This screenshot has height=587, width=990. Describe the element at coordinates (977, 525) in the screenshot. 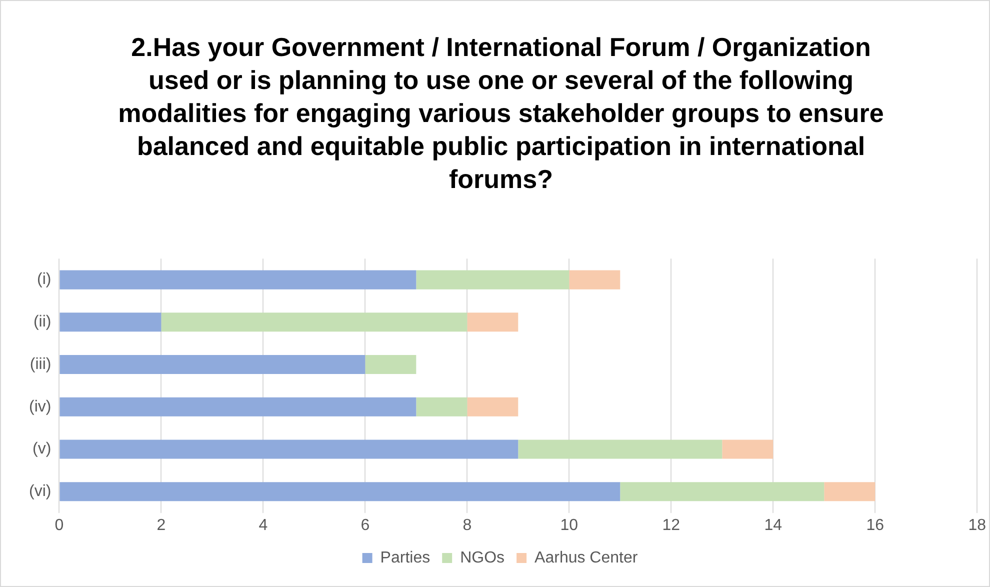

I see `x-tick-label: 18` at that location.